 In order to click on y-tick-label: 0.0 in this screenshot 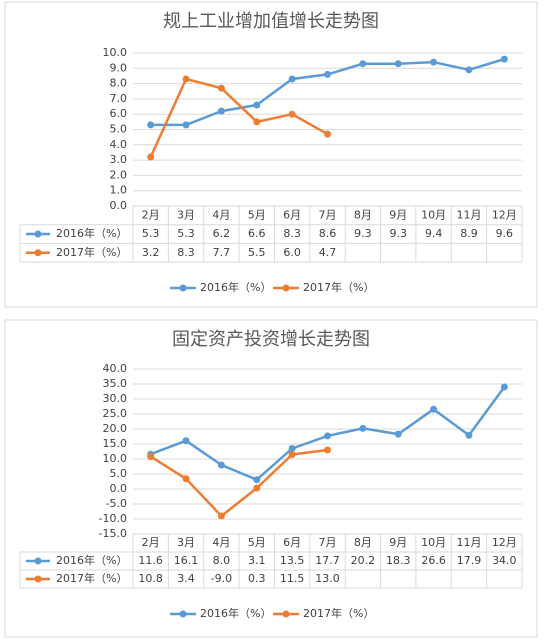, I will do `click(119, 205)`.